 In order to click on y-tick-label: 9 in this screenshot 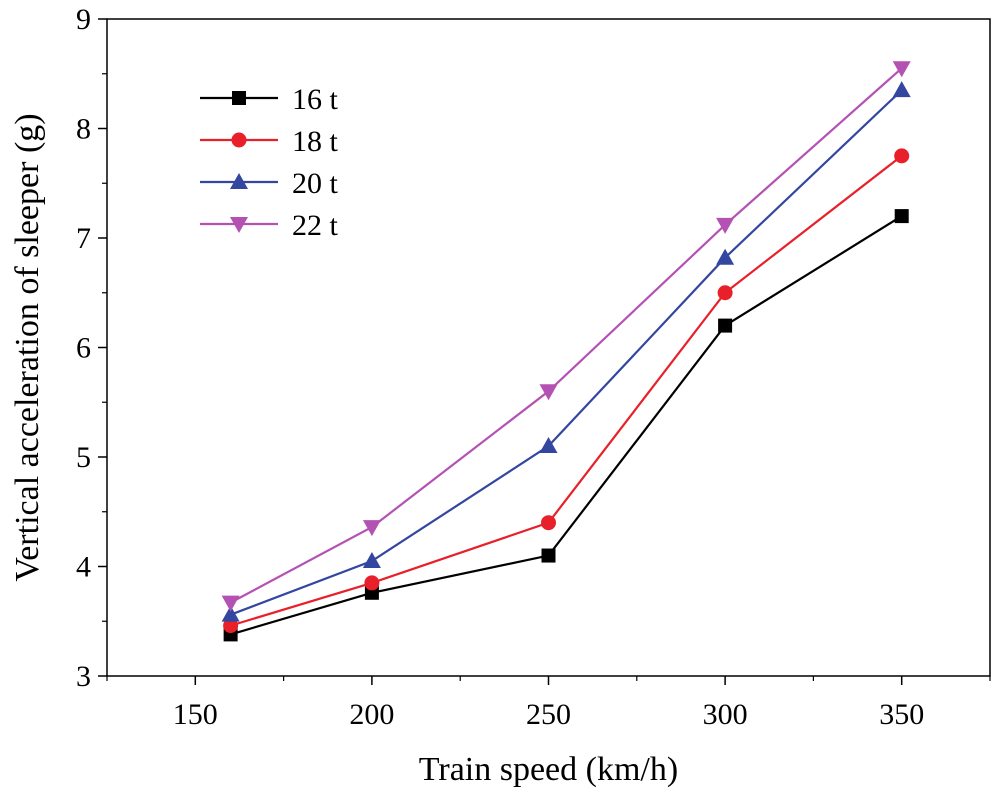, I will do `click(83, 19)`.